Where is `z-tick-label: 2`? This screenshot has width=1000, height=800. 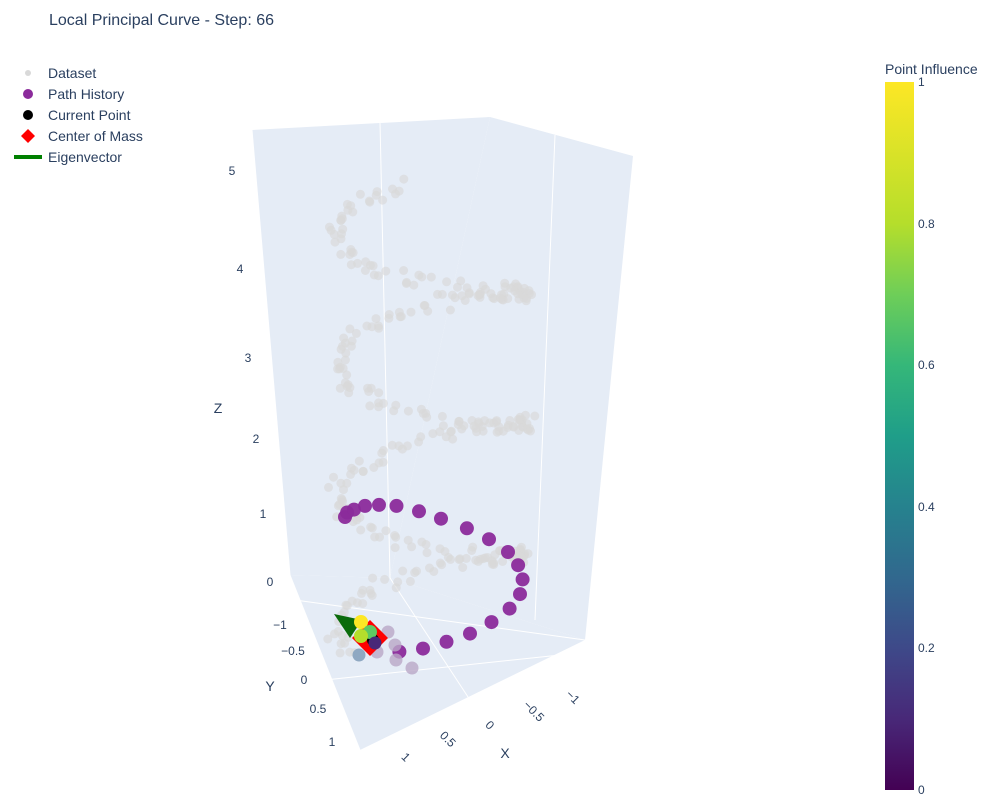 z-tick-label: 2 is located at coordinates (256, 439).